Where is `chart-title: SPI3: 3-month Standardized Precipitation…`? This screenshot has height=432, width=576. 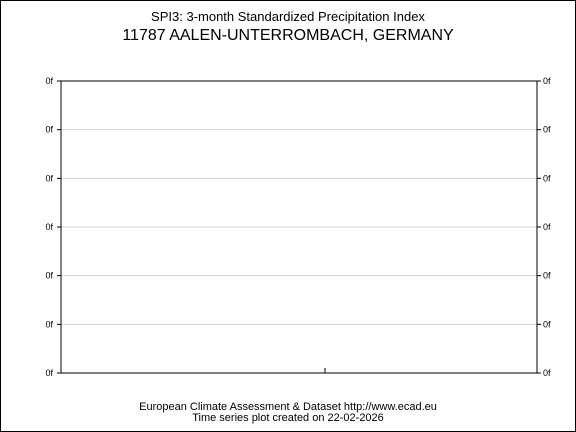 chart-title: SPI3: 3-month Standardized Precipitation… is located at coordinates (288, 16).